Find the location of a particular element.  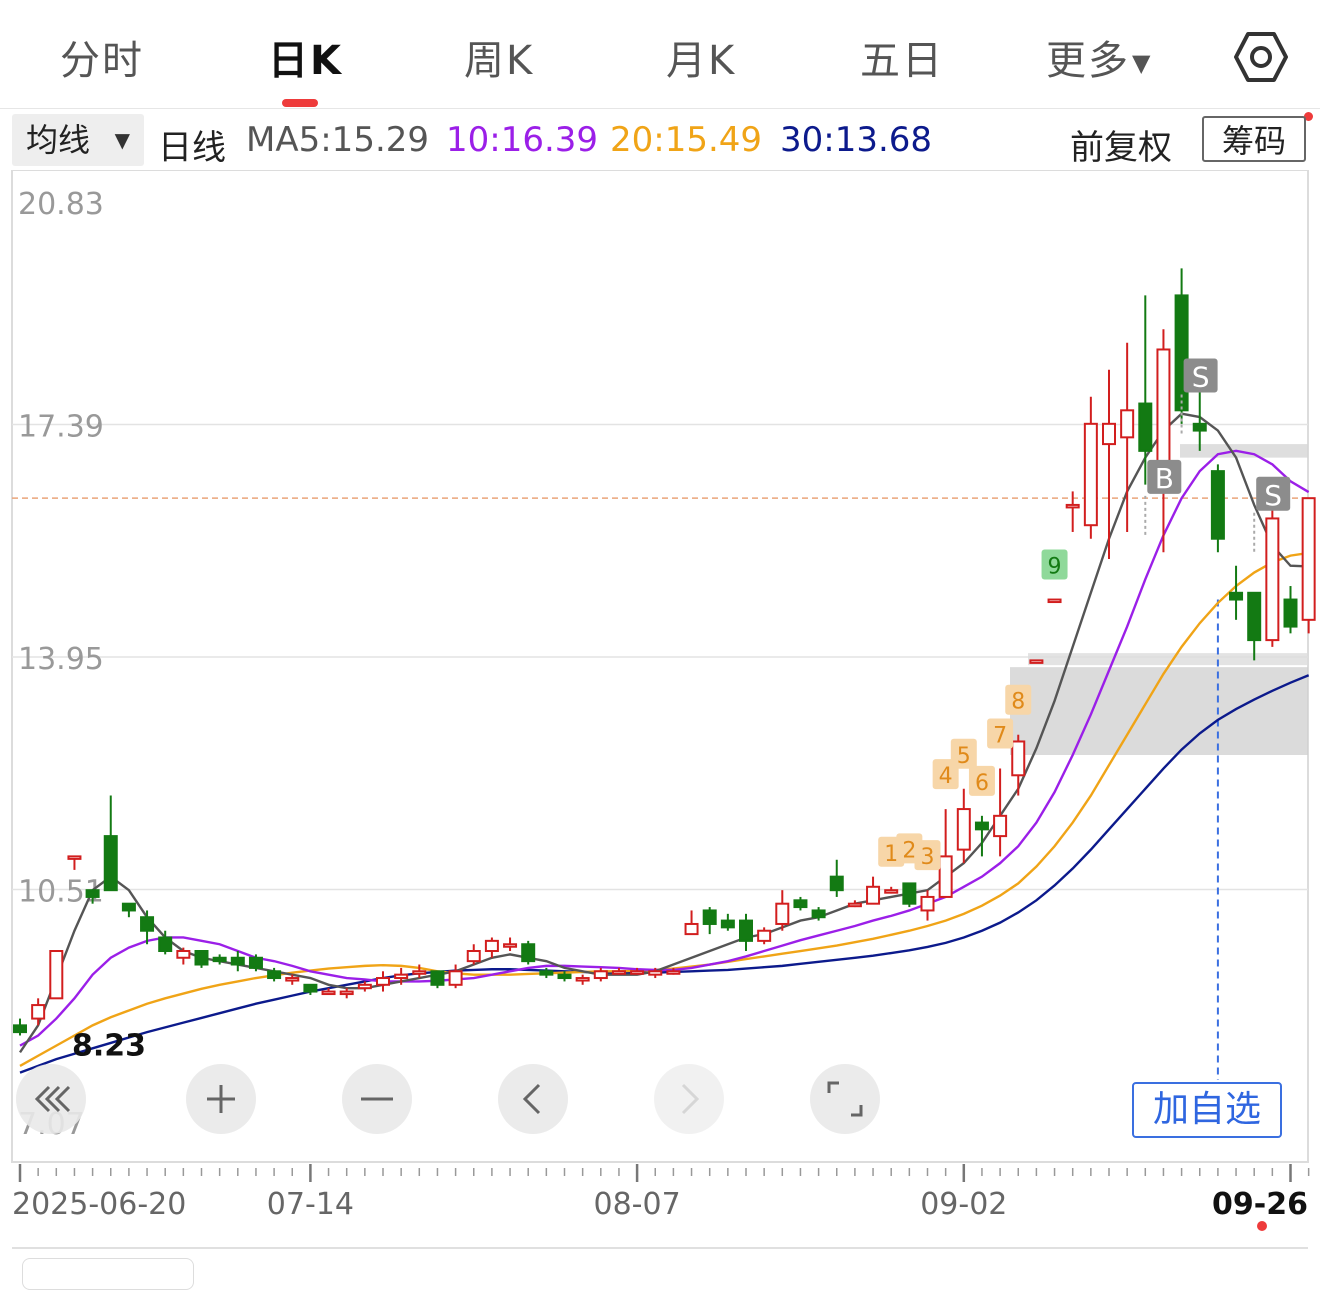

zoom-in-button is located at coordinates (221, 1099).